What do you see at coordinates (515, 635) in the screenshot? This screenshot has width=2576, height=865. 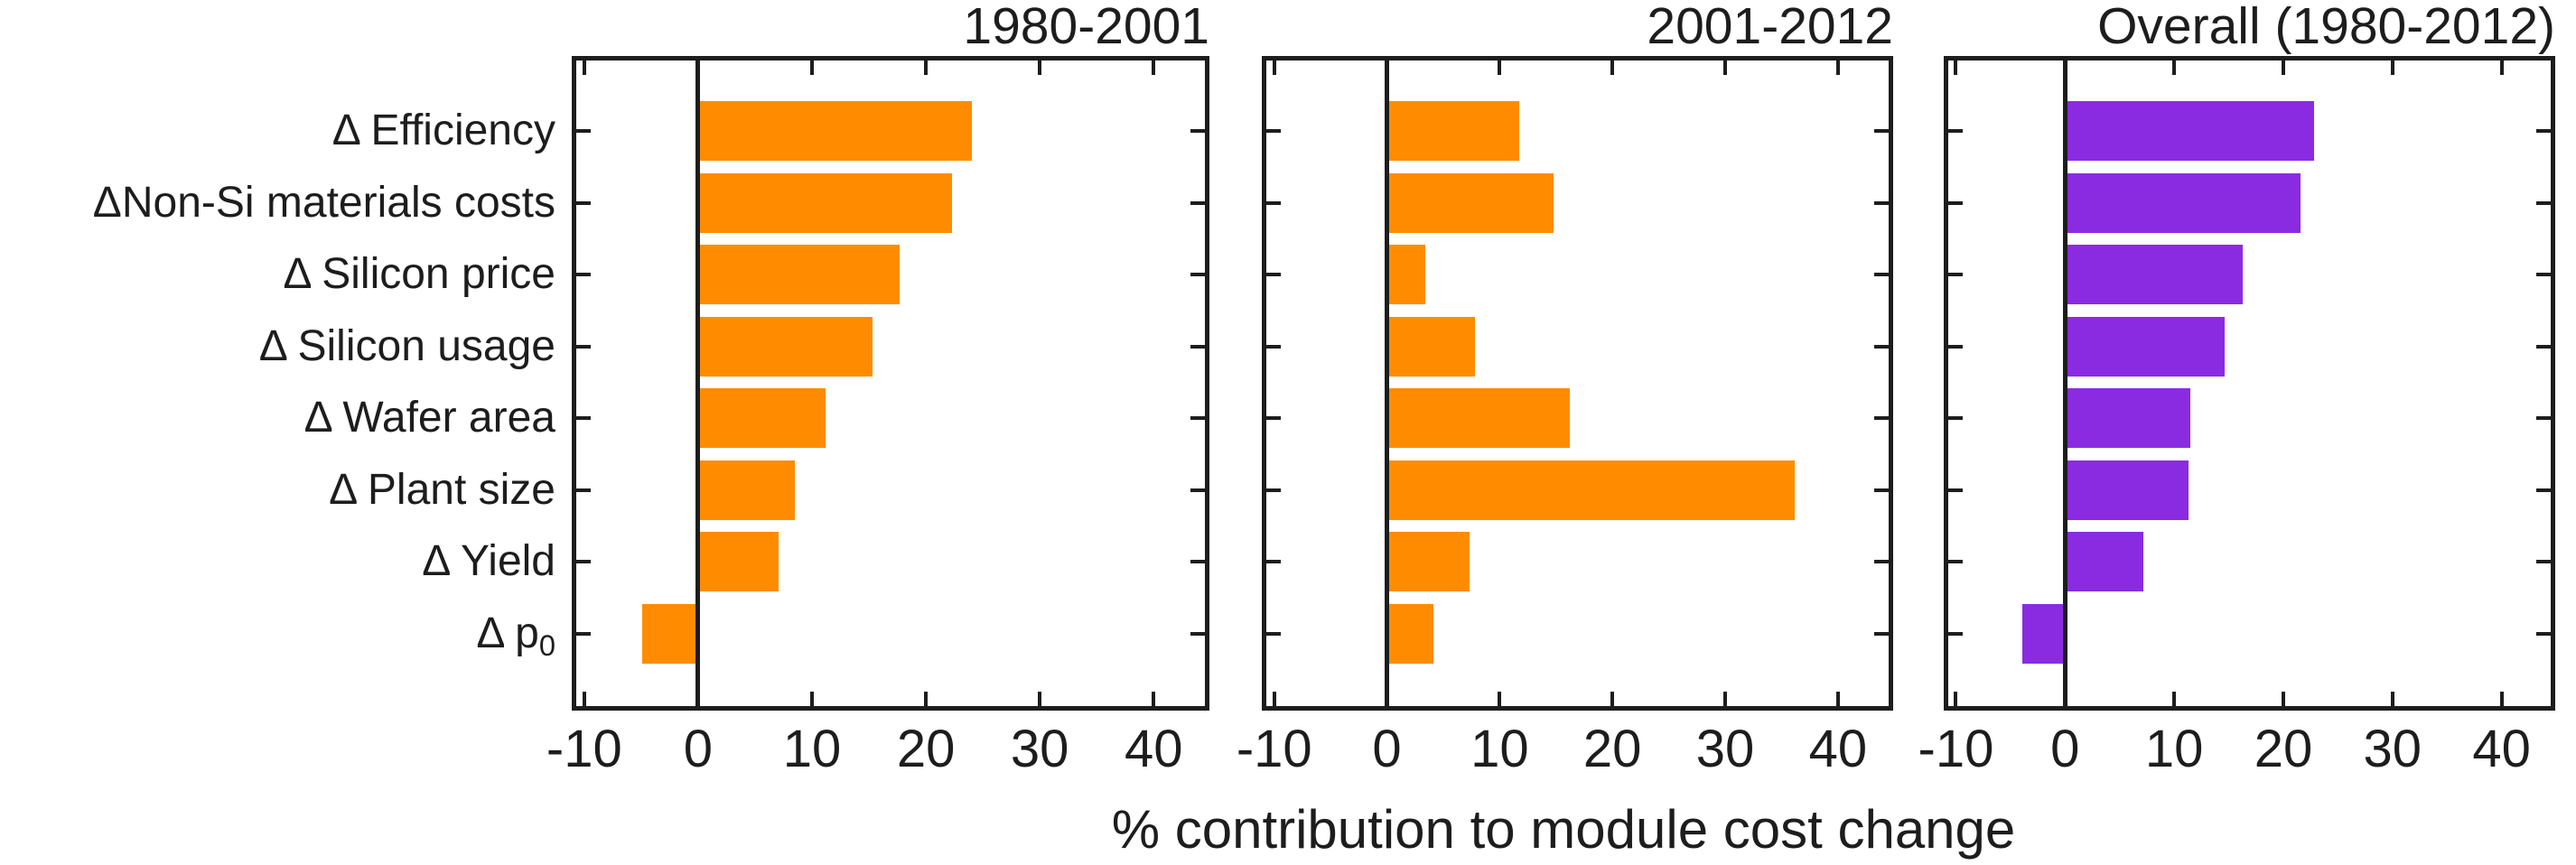 I see `category-label-p-0: Δ p0` at bounding box center [515, 635].